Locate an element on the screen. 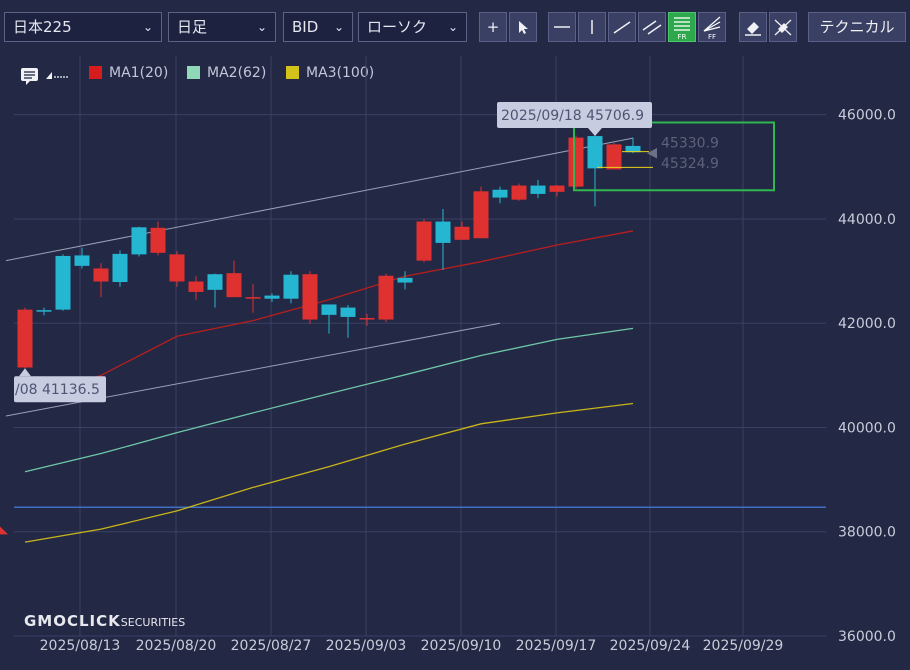  trend-line-icon is located at coordinates (622, 27).